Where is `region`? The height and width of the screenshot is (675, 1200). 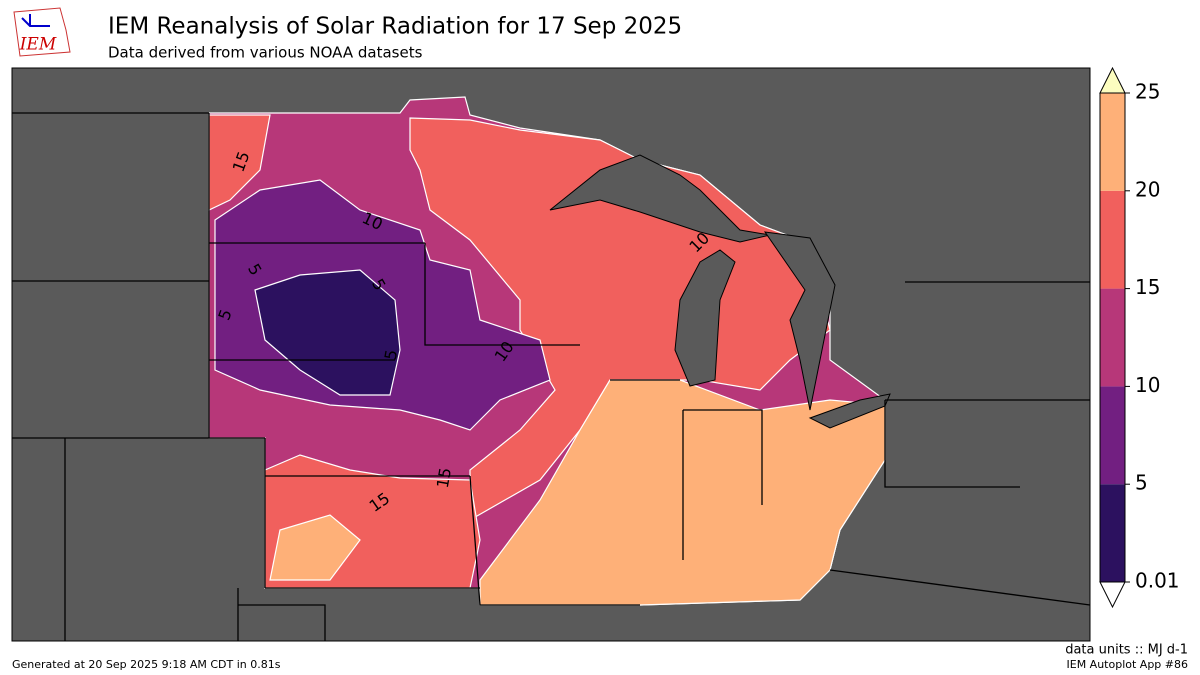
region is located at coordinates (327, 332).